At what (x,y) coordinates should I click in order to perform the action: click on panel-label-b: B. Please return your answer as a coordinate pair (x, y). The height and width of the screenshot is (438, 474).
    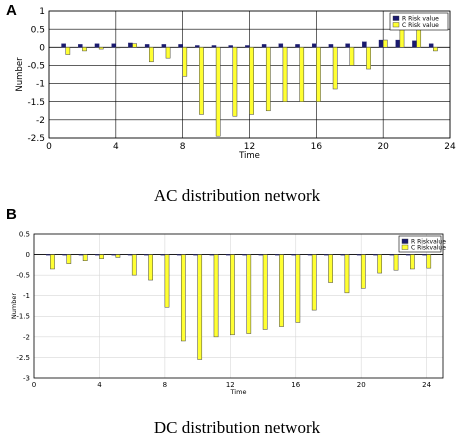
    Looking at the image, I should click on (11, 214).